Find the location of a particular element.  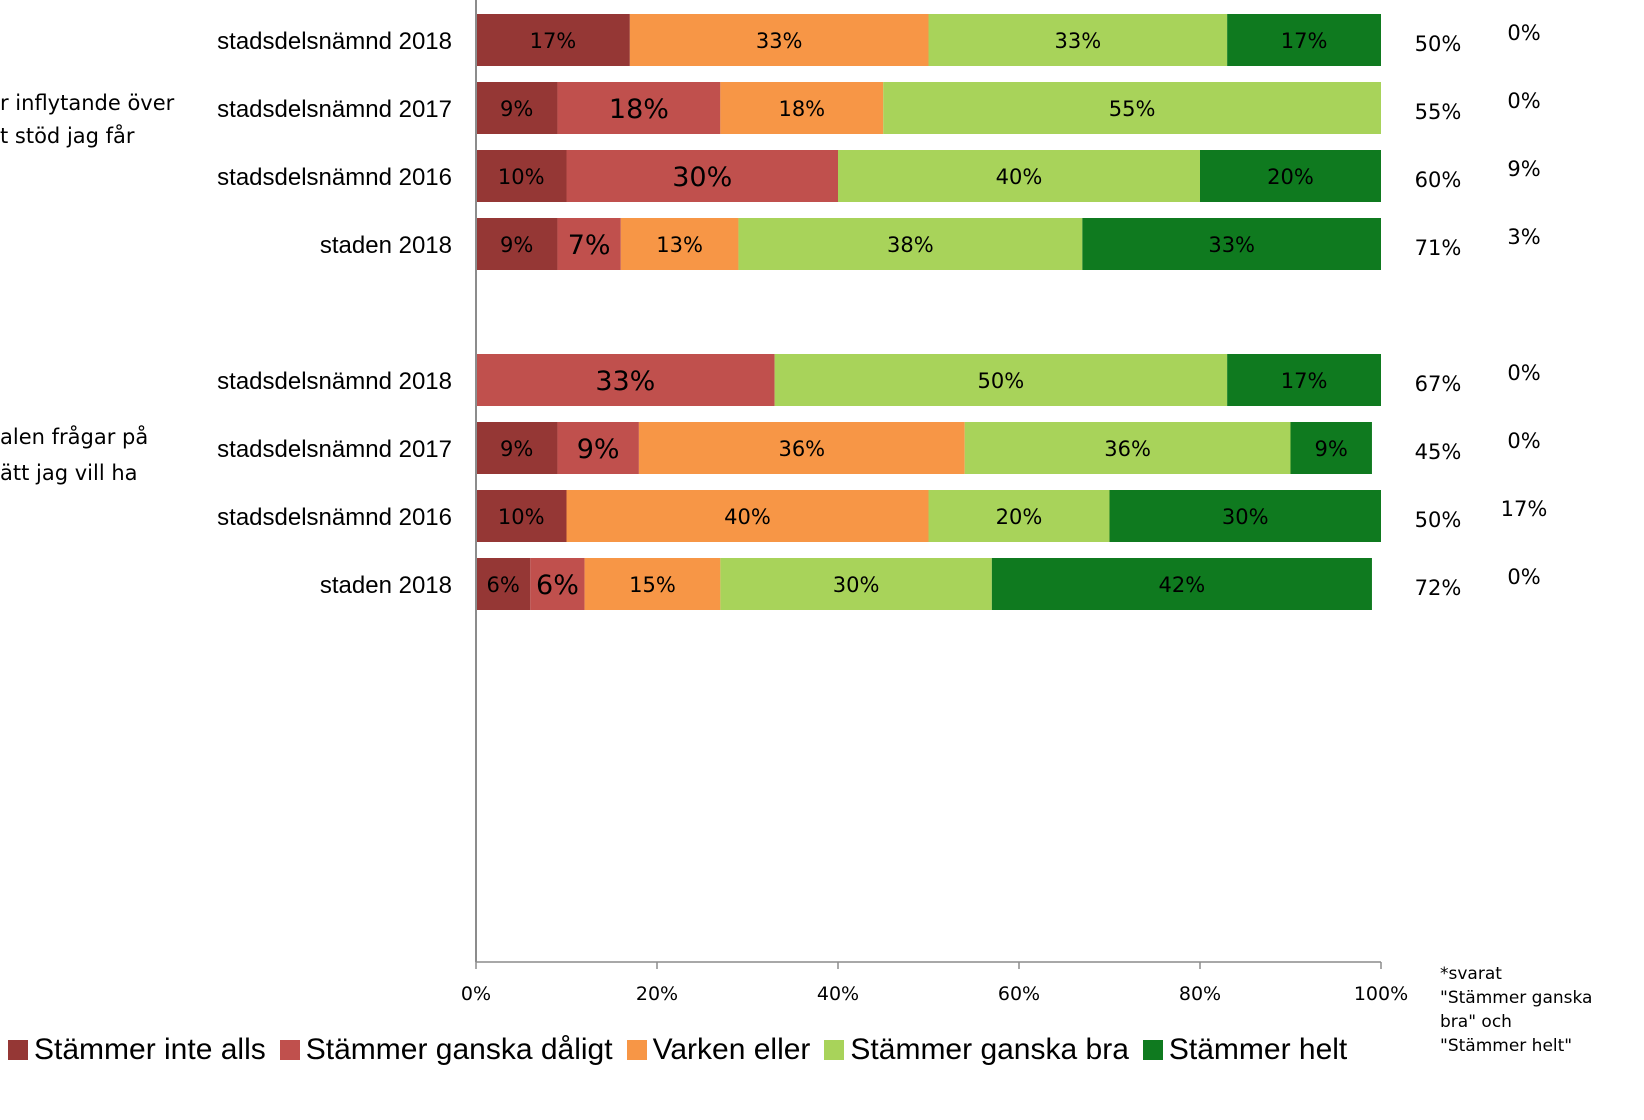

legend-label: Stämmer inte alls is located at coordinates (150, 1049).